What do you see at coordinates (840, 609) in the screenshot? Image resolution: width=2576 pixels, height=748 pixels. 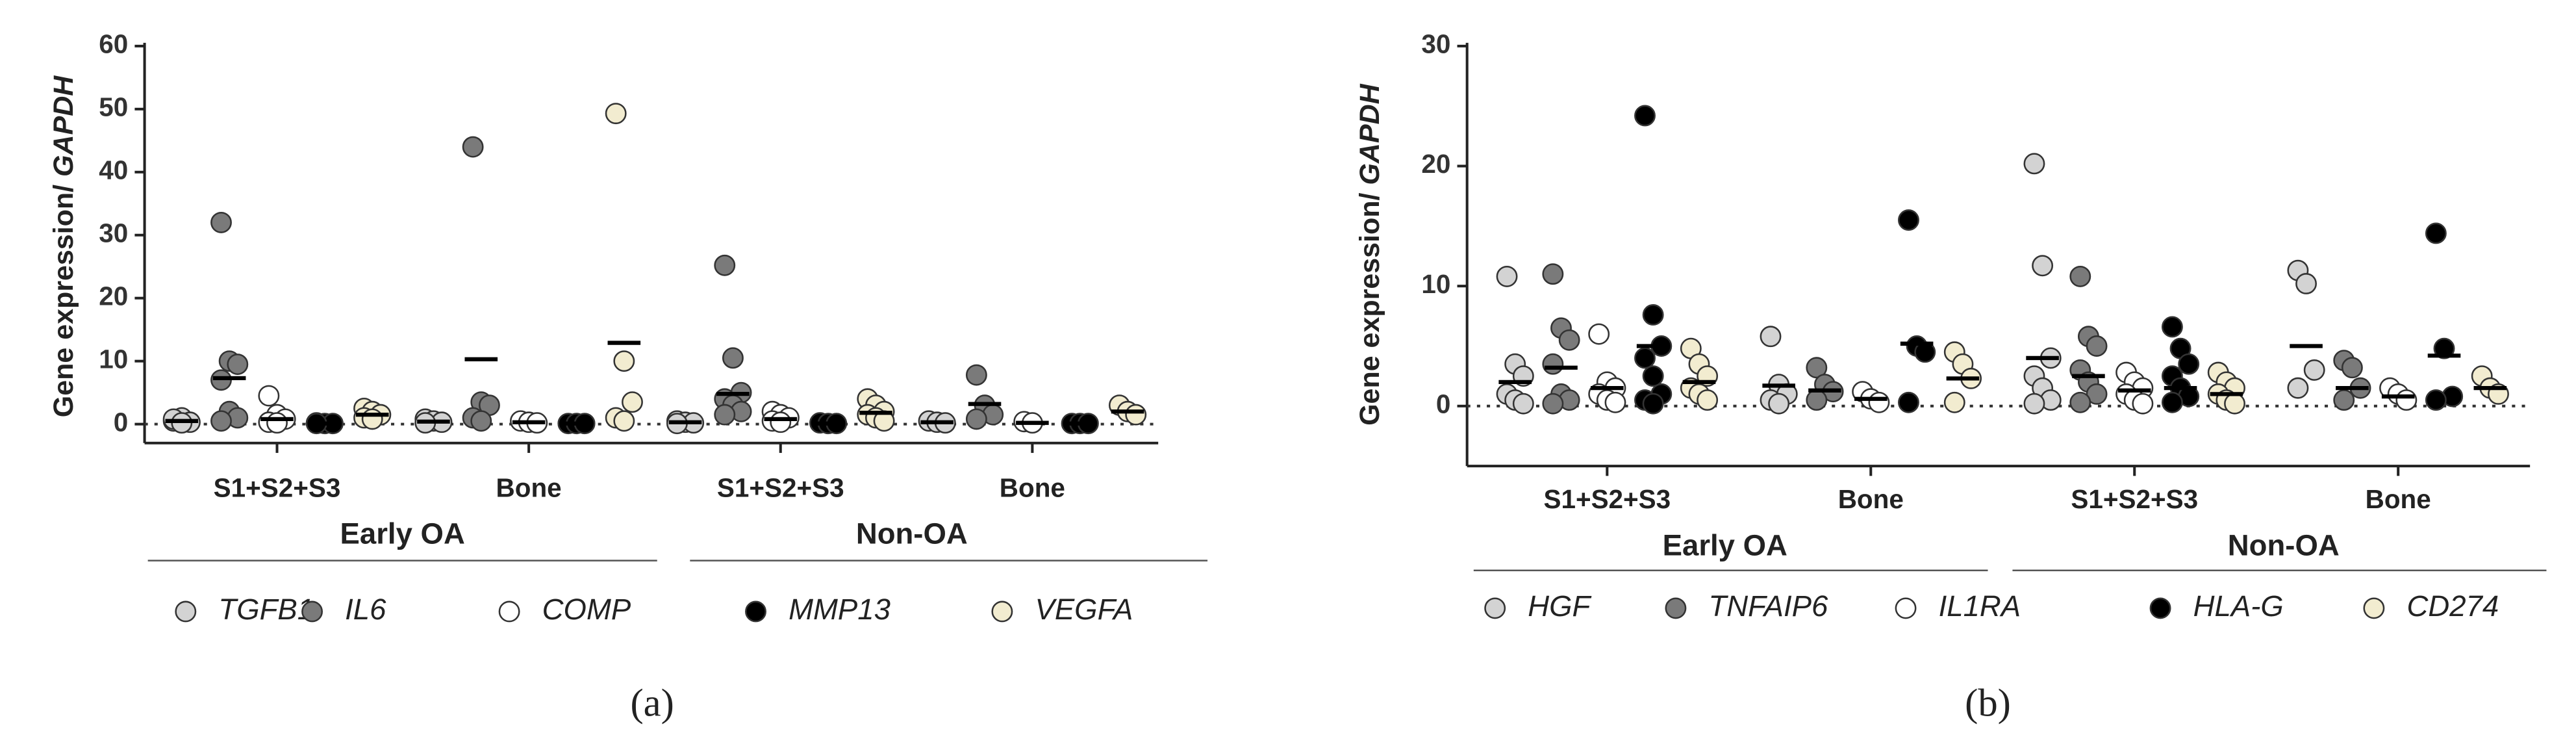 I see `legend-label: MMP13` at bounding box center [840, 609].